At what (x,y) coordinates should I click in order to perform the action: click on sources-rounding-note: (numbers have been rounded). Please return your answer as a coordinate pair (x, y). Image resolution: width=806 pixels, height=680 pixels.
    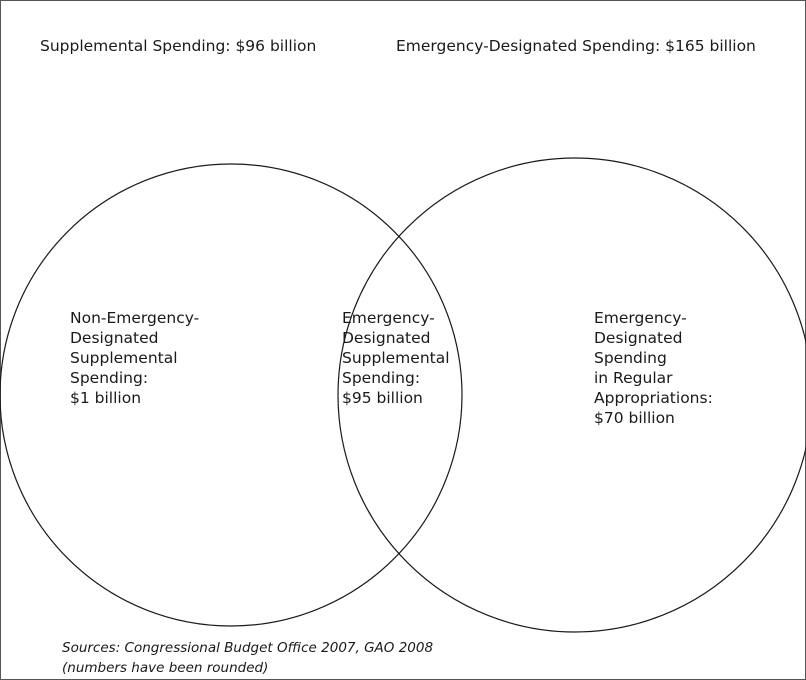
    Looking at the image, I should click on (165, 668).